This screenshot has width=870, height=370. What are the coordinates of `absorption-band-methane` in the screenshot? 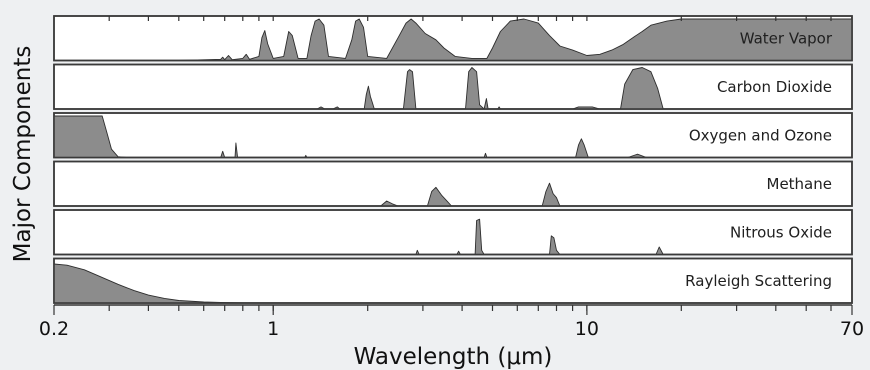 It's located at (453, 194).